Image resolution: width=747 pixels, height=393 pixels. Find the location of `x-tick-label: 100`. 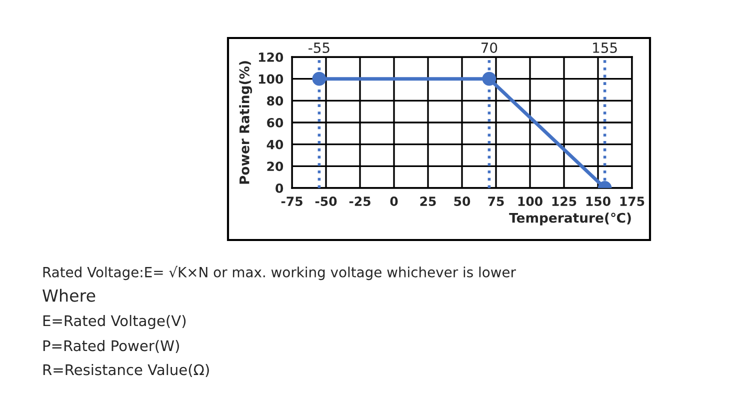

x-tick-label: 100 is located at coordinates (530, 201).